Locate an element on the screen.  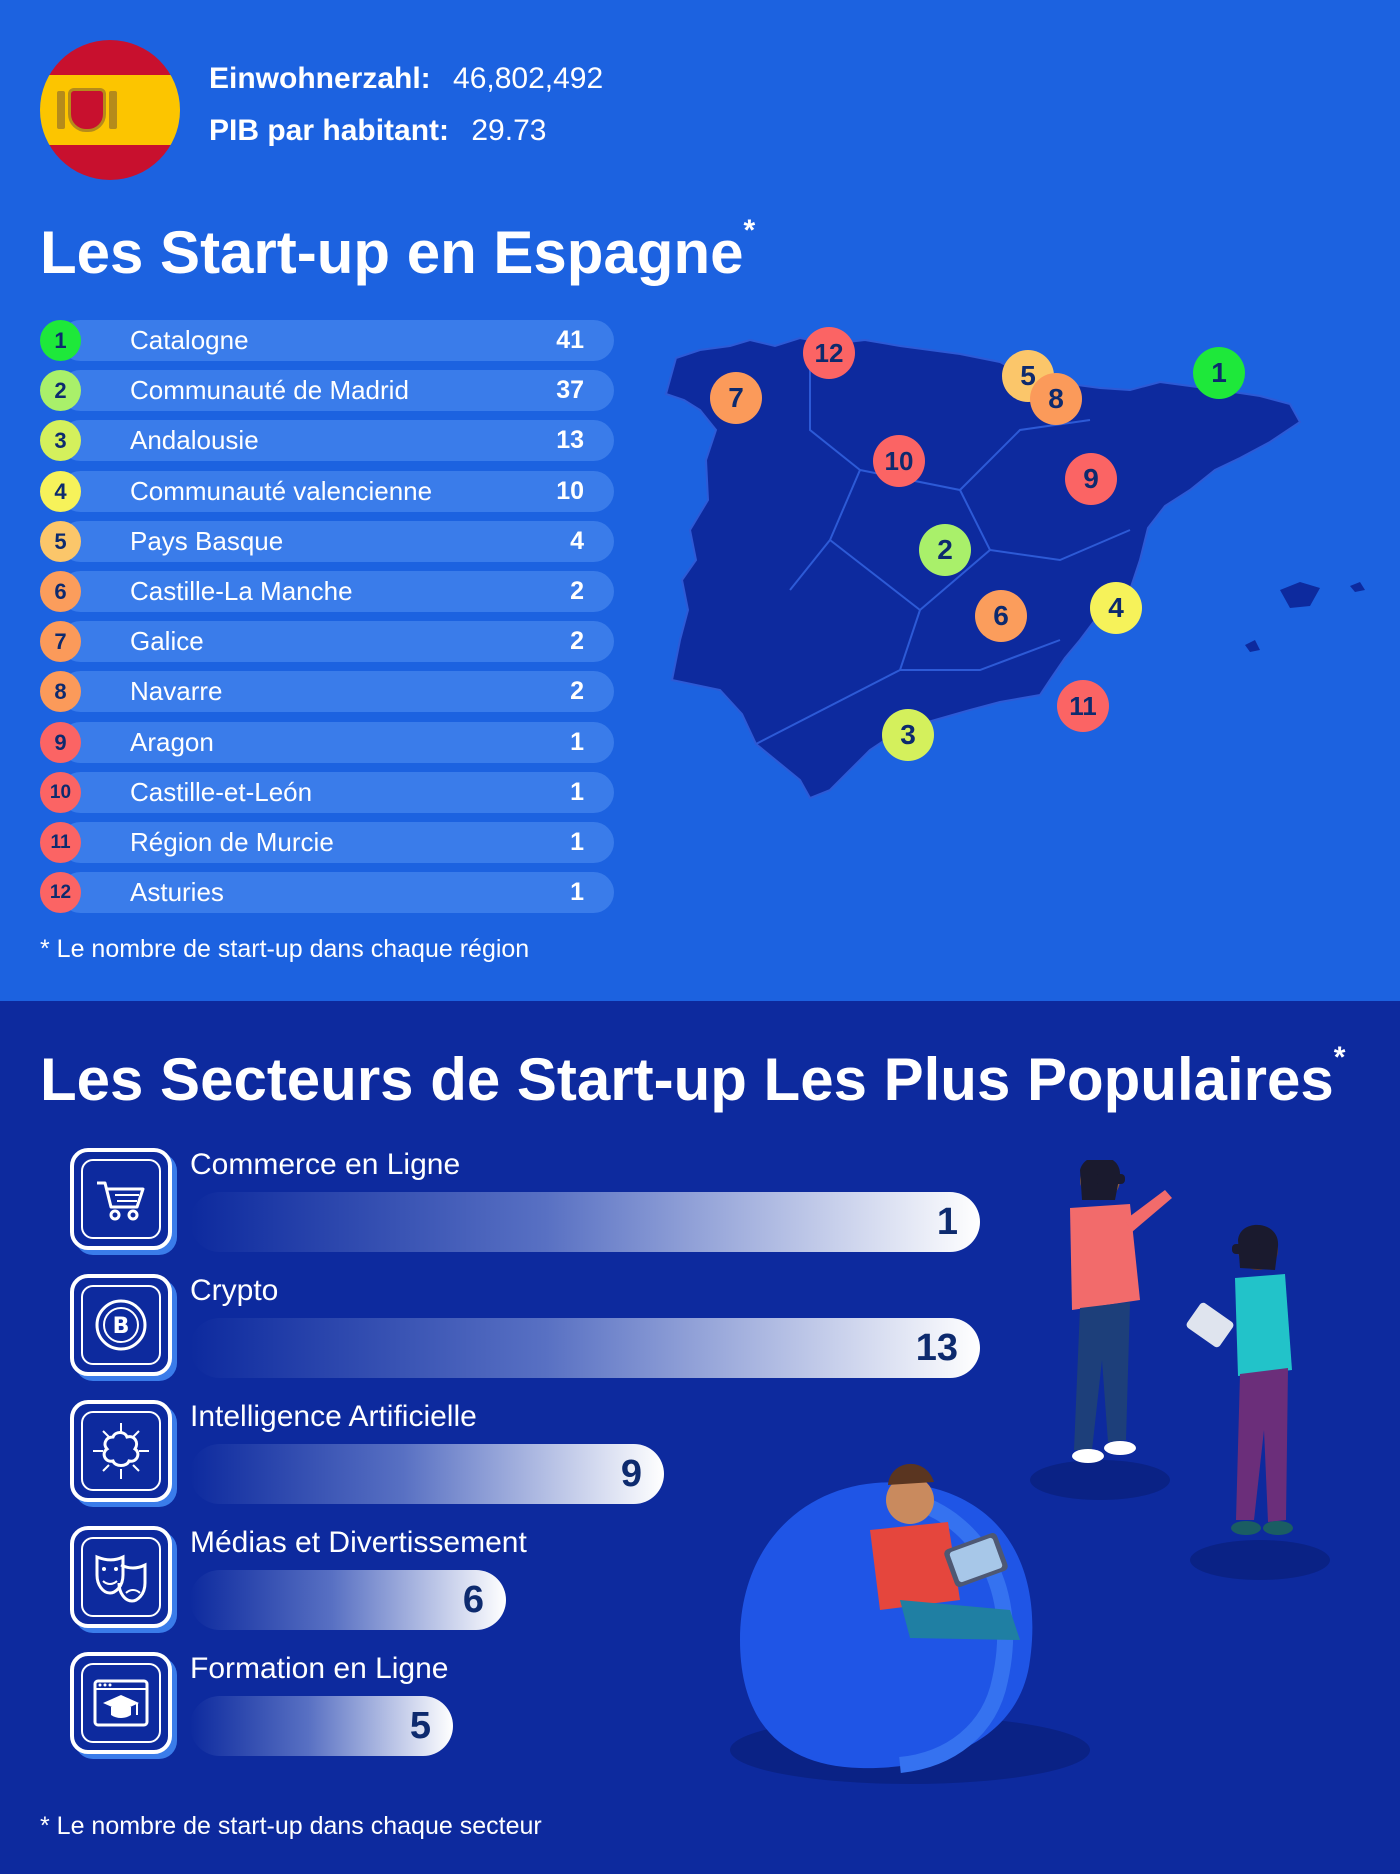
sector-bar: 6 is located at coordinates (348, 1600).